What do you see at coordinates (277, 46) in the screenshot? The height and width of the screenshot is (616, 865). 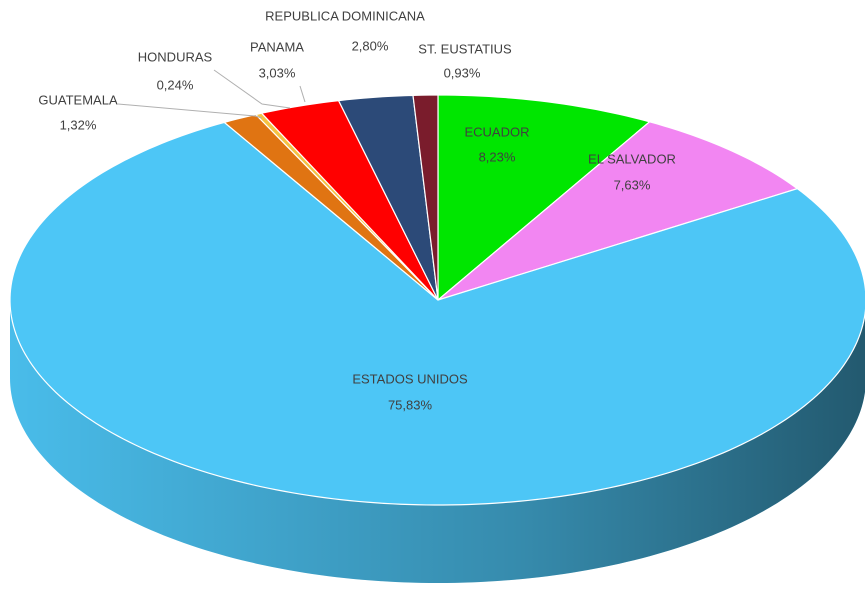 I see `slice-label: PANAMA` at bounding box center [277, 46].